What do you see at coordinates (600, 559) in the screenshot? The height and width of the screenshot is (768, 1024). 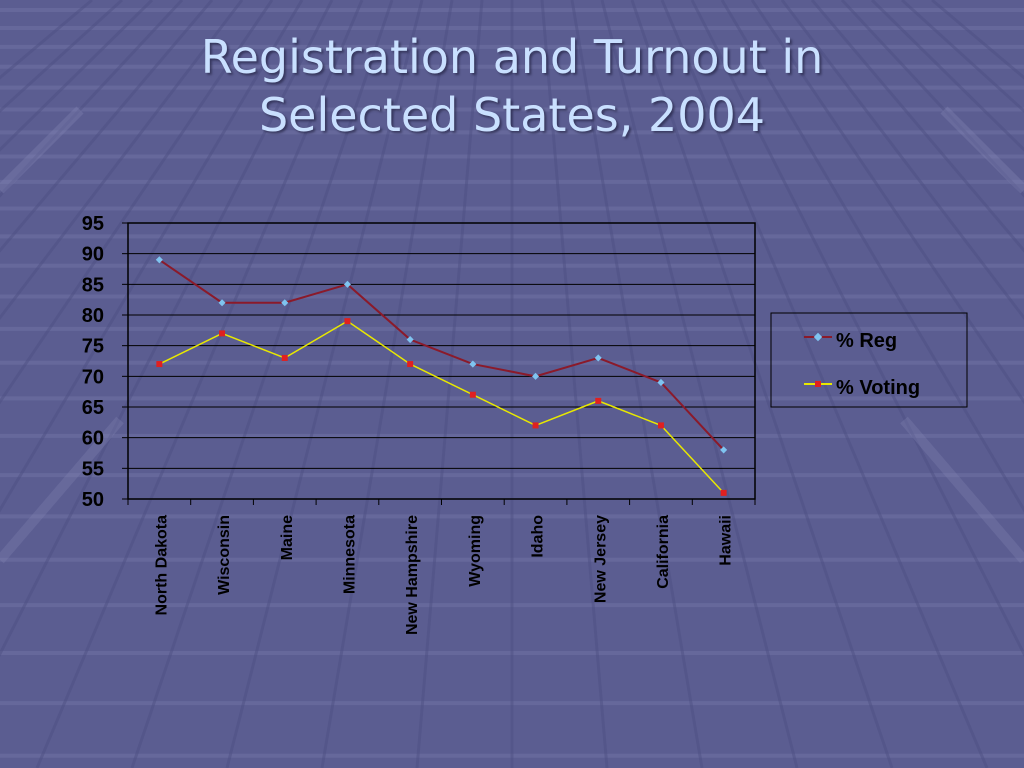 I see `x-tick-label: New Jersey` at bounding box center [600, 559].